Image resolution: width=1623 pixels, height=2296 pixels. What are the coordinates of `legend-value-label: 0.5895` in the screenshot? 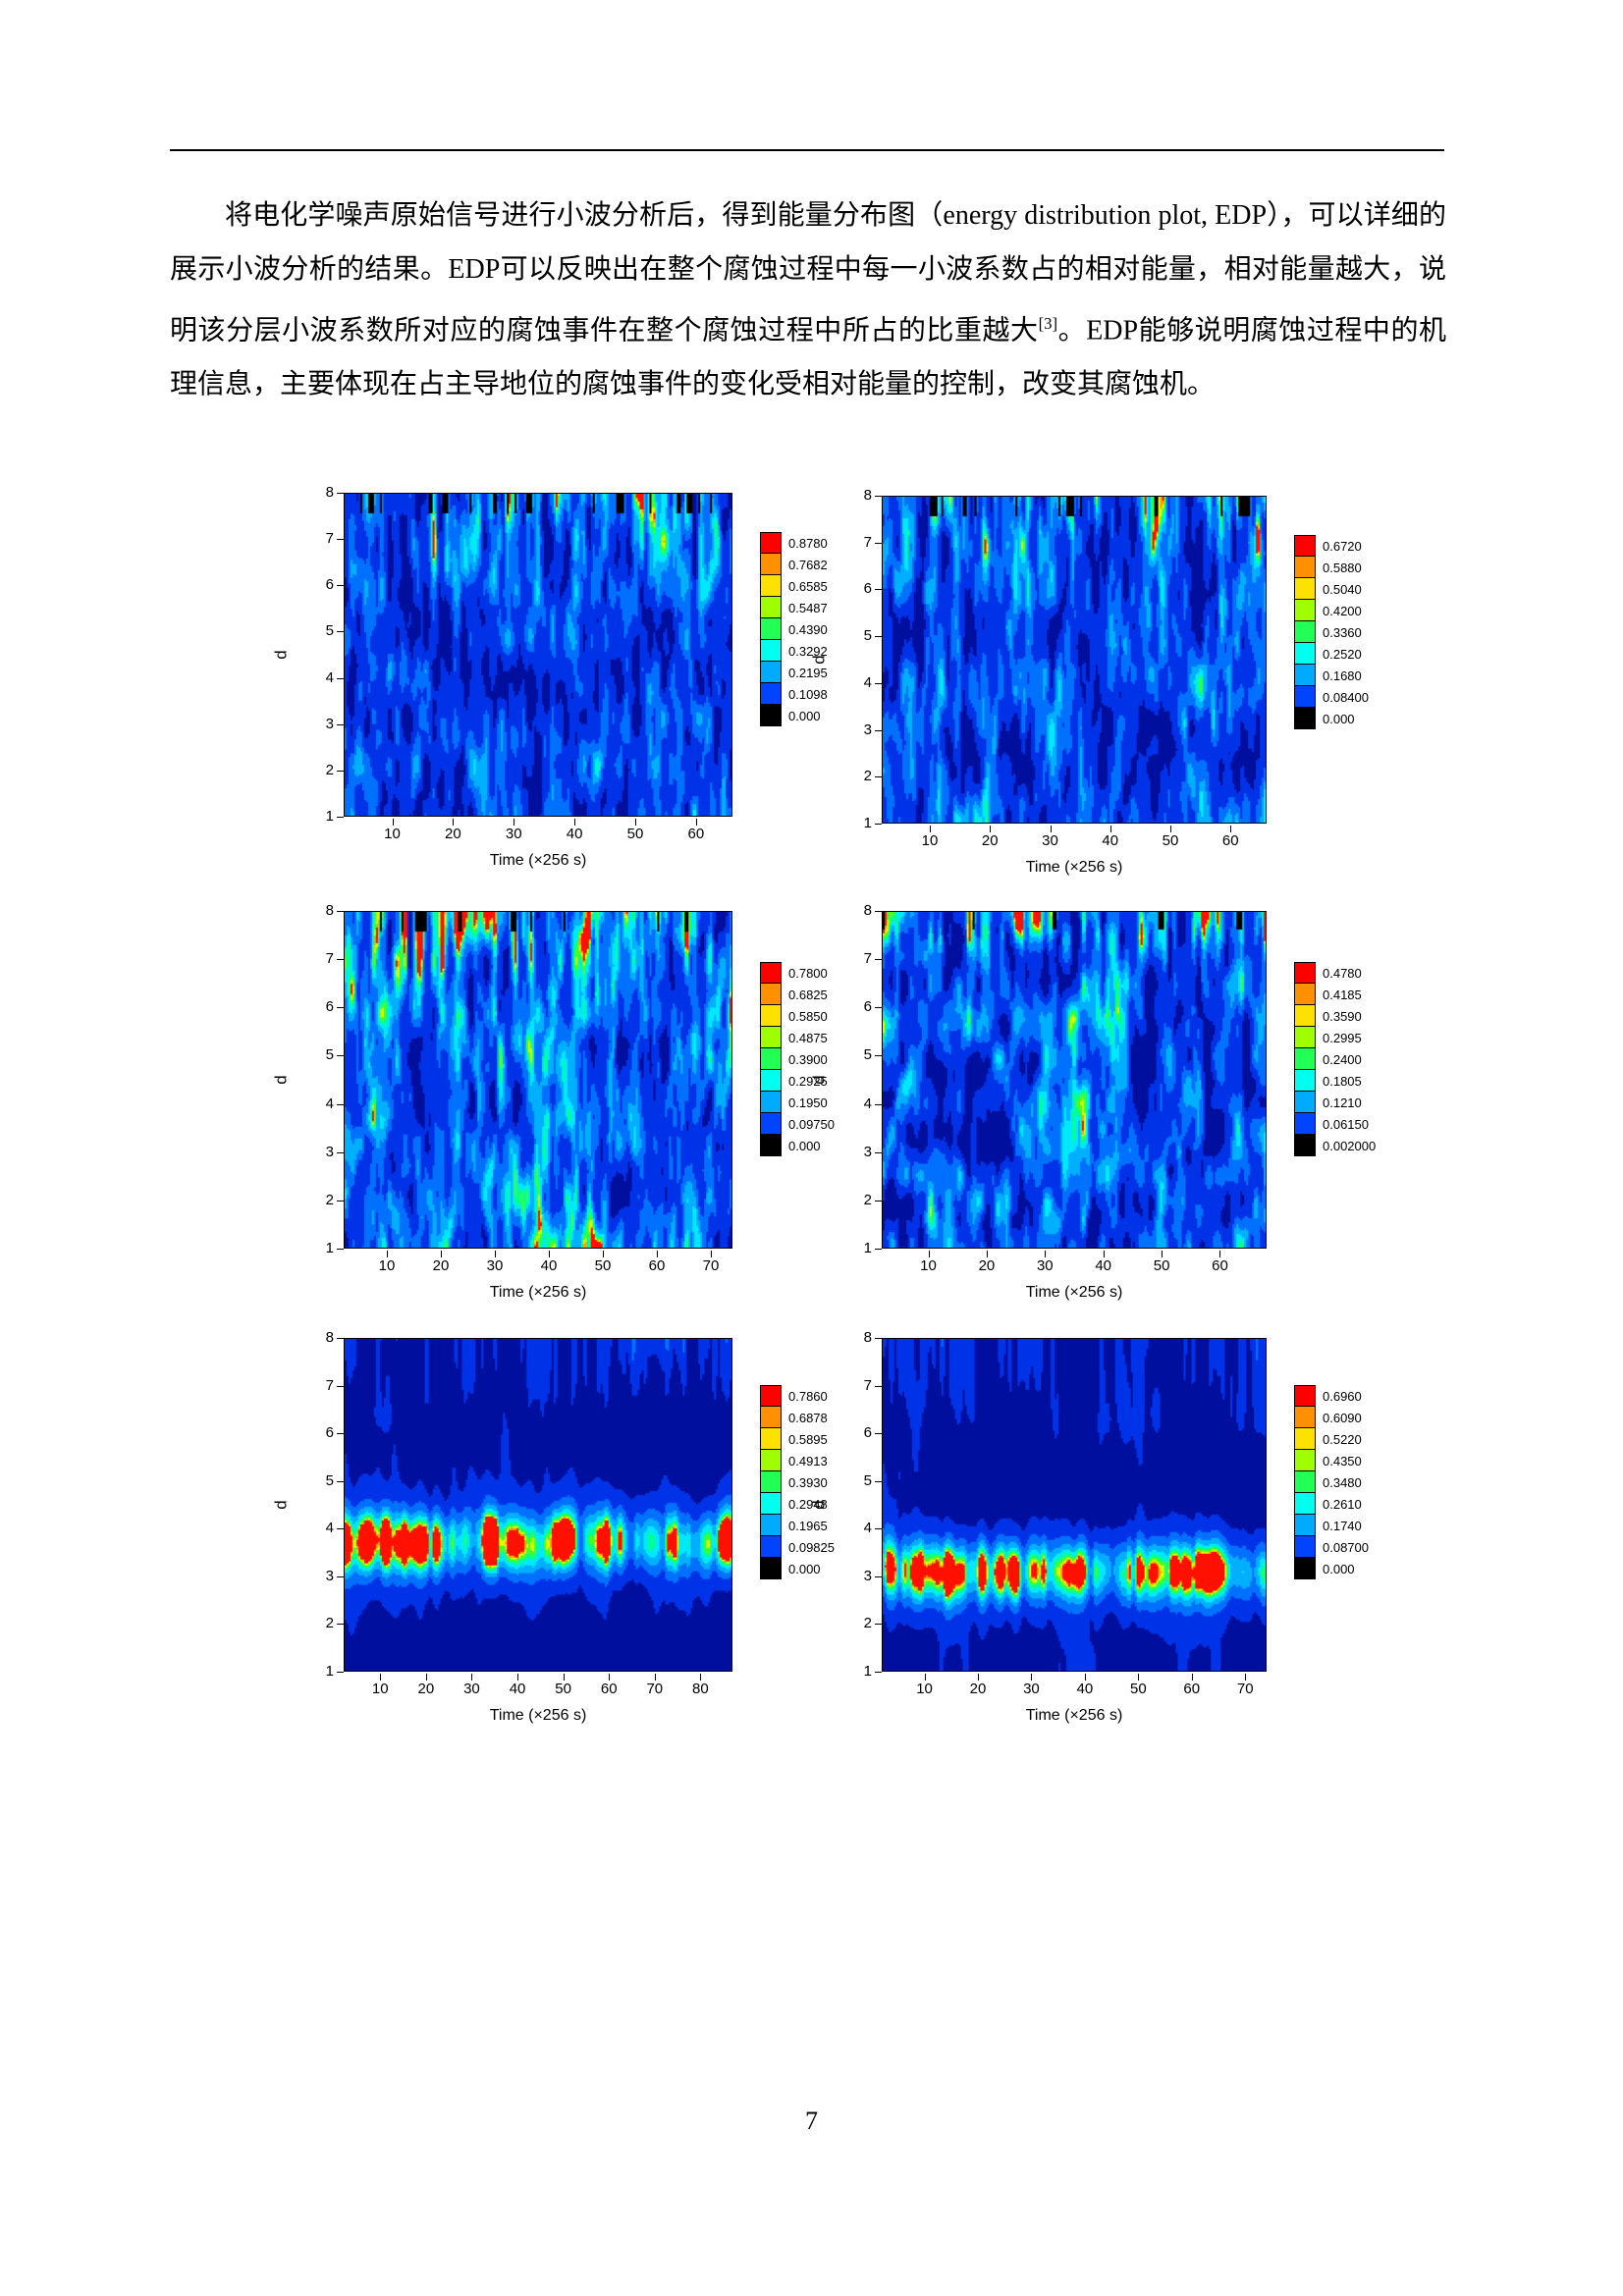 It's located at (808, 1439).